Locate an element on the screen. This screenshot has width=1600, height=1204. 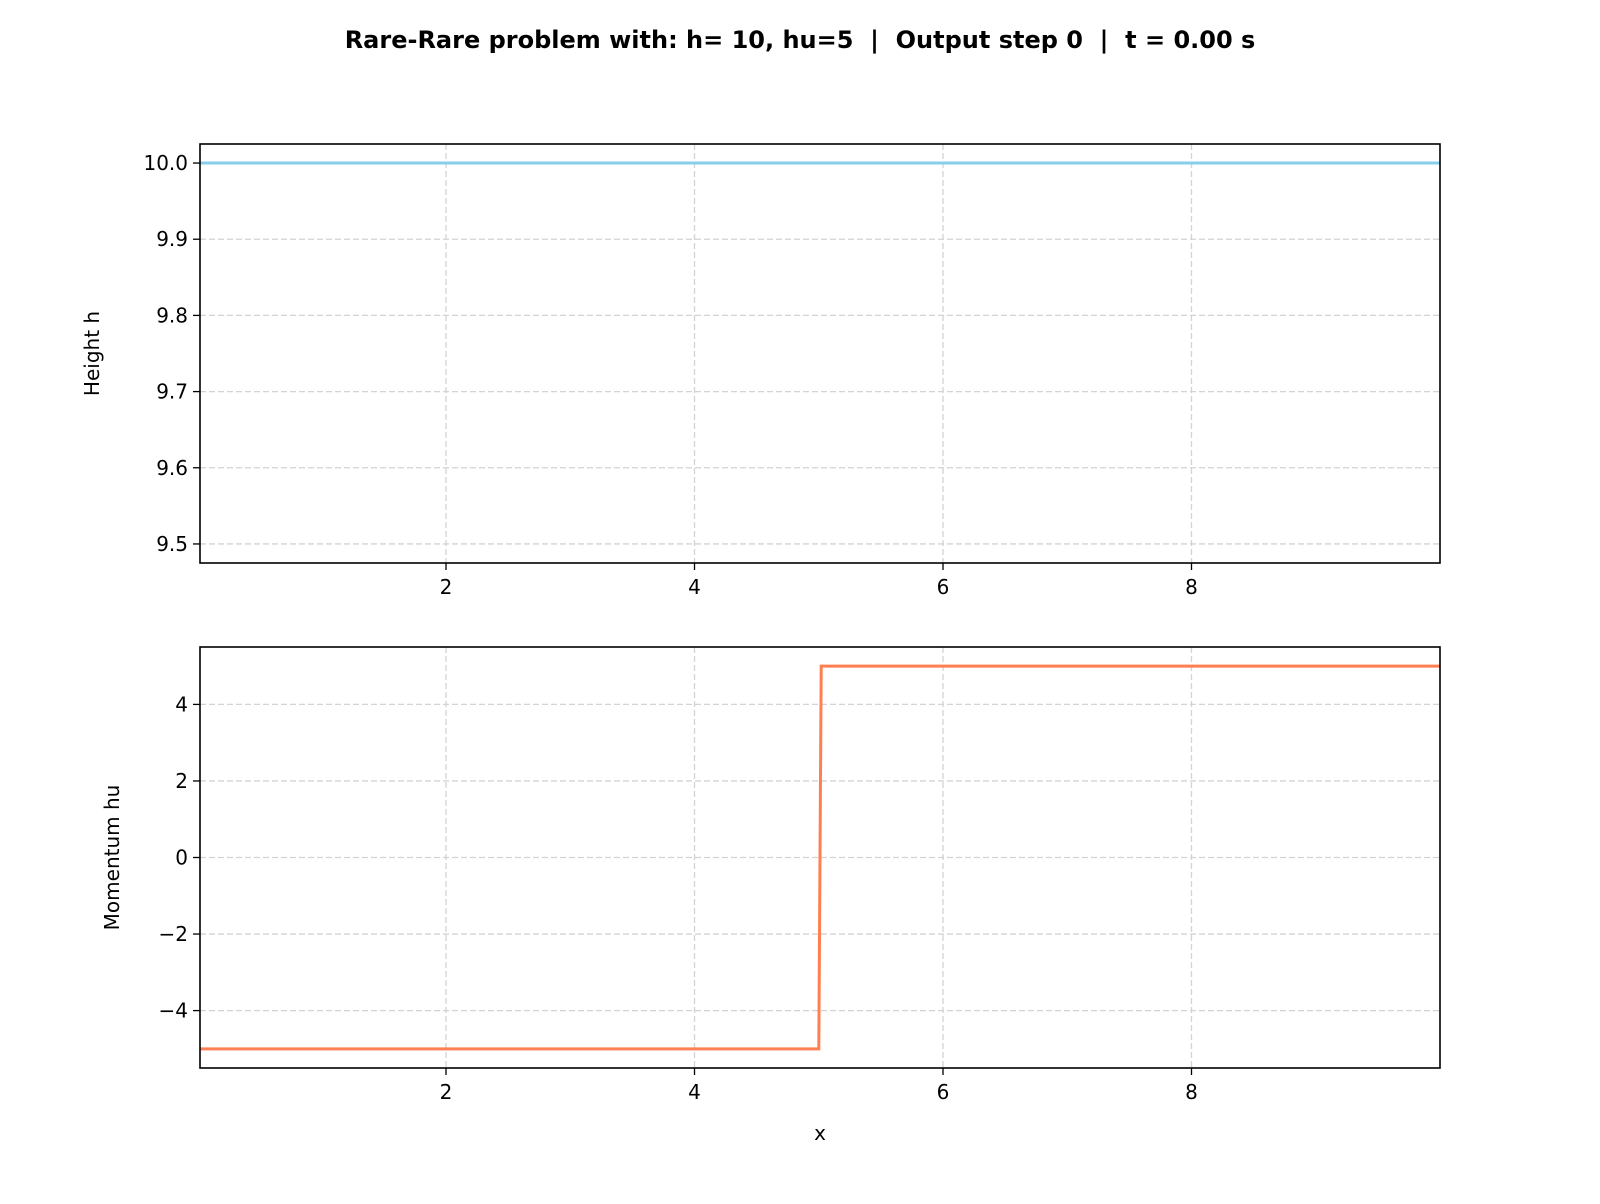
y-tick-label: 0 is located at coordinates (181, 858).